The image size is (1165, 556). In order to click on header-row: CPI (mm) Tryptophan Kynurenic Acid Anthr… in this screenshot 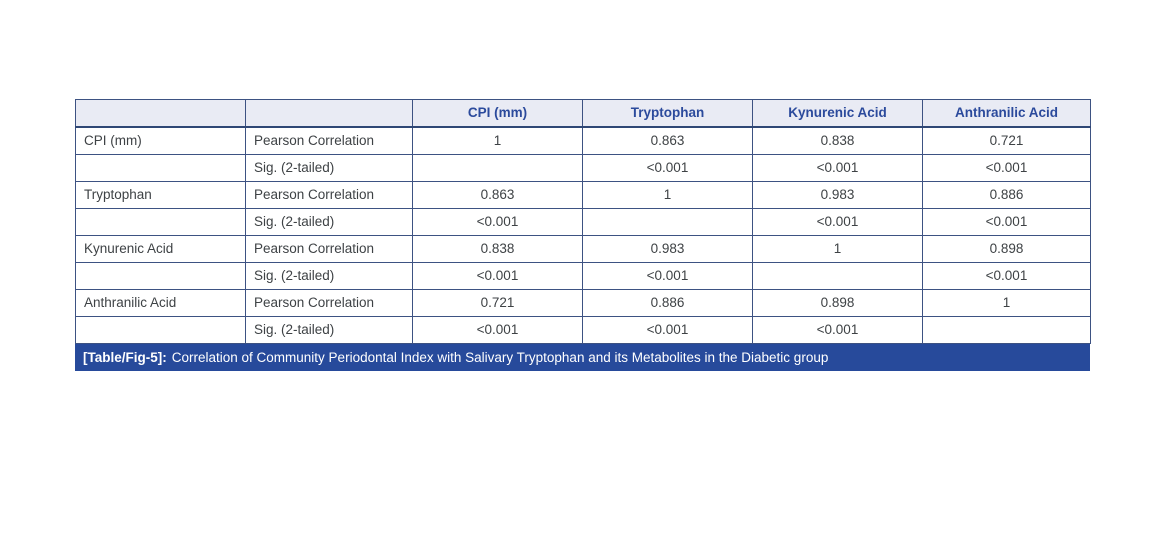, I will do `click(583, 113)`.